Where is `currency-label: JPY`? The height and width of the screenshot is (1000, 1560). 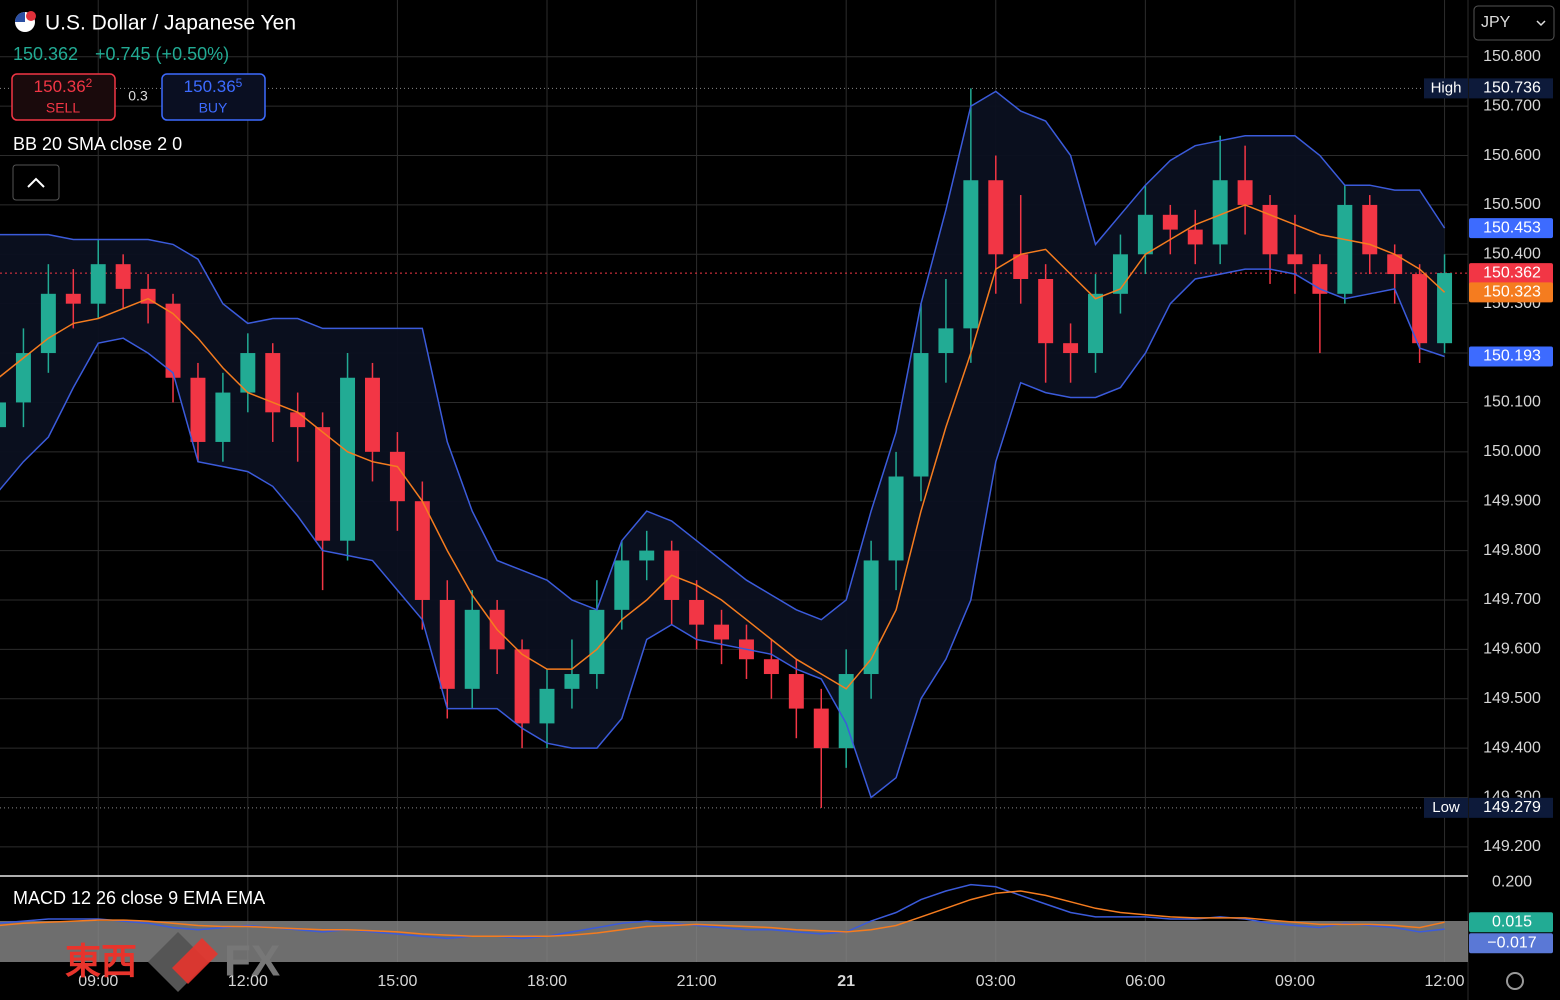 currency-label: JPY is located at coordinates (1496, 22).